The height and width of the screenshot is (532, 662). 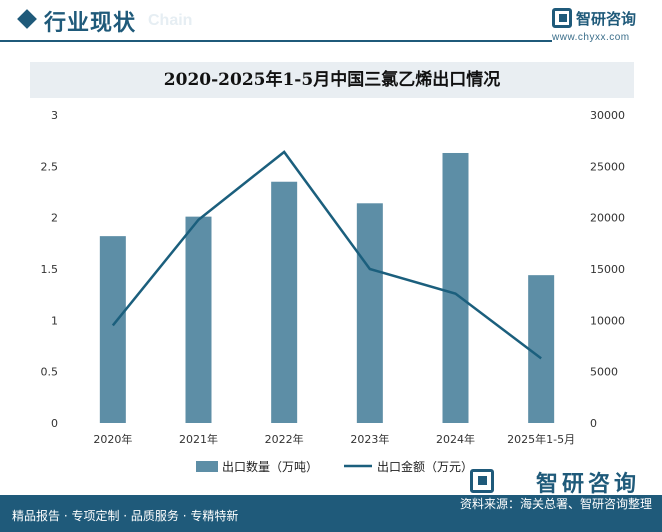 What do you see at coordinates (555, 504) in the screenshot?
I see `footer-source: 资料来源：海关总署、智研咨询整理` at bounding box center [555, 504].